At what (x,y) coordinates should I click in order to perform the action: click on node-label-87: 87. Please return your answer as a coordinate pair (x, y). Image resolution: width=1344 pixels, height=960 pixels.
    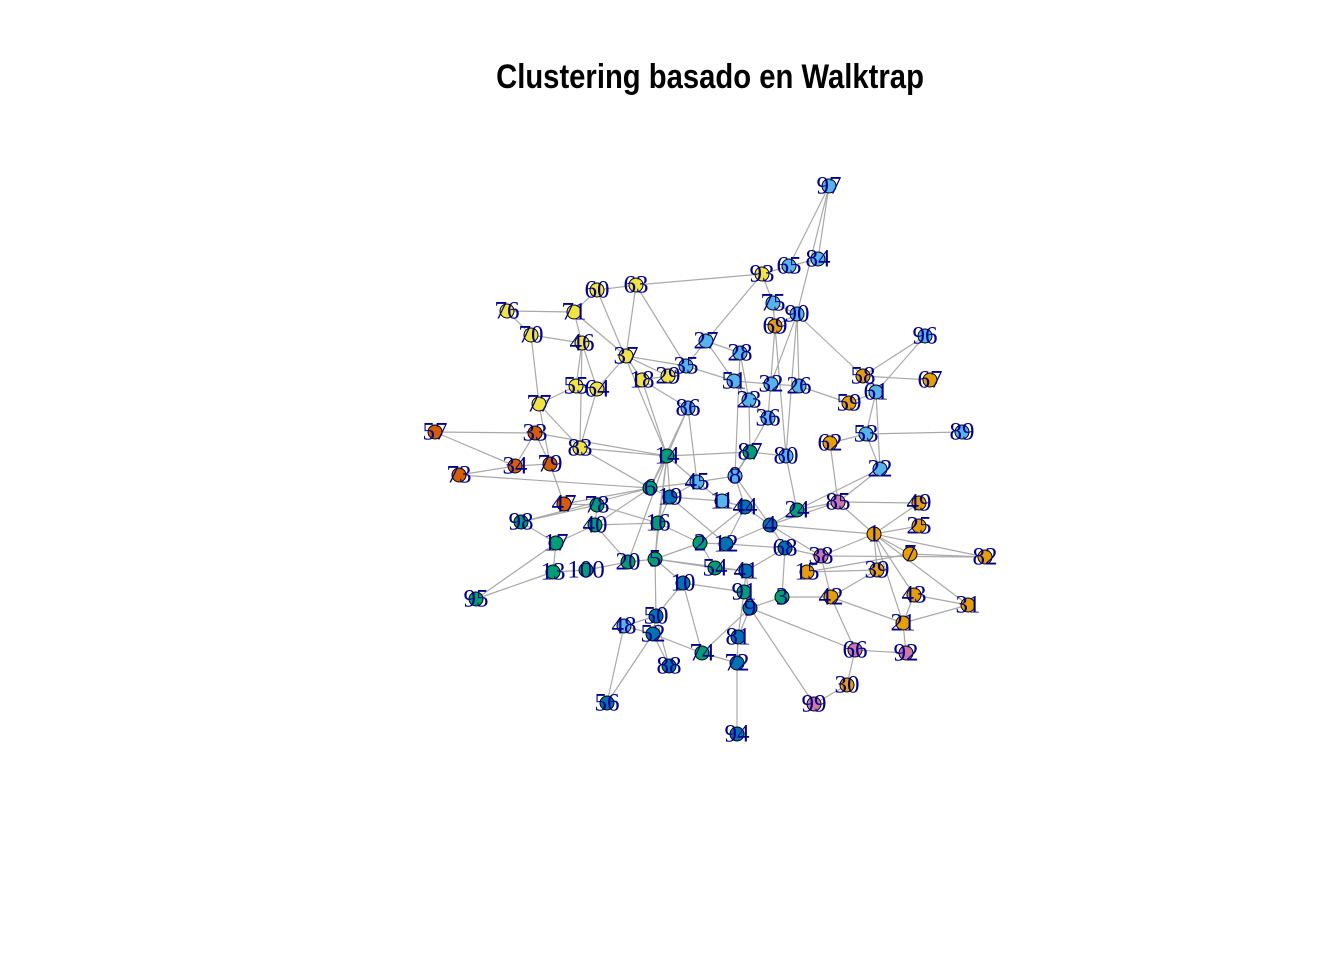
    Looking at the image, I should click on (750, 452).